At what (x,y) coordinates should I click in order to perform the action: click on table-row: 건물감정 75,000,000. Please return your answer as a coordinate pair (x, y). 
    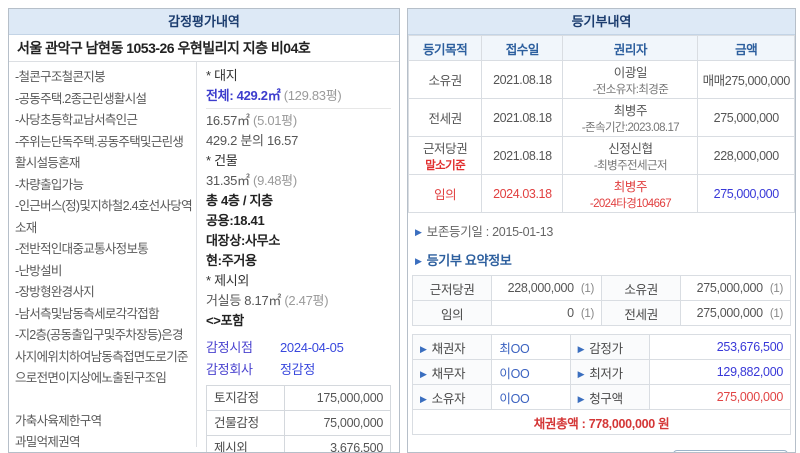
    Looking at the image, I should click on (299, 423).